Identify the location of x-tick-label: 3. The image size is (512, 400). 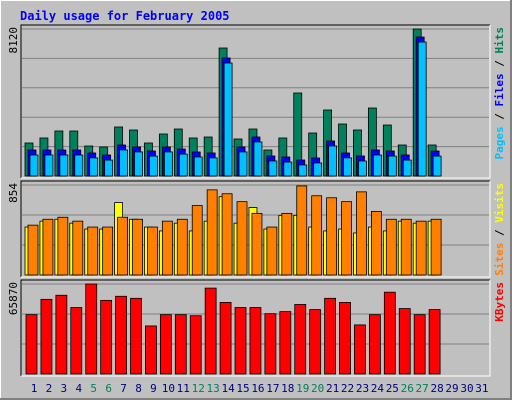
(64, 388).